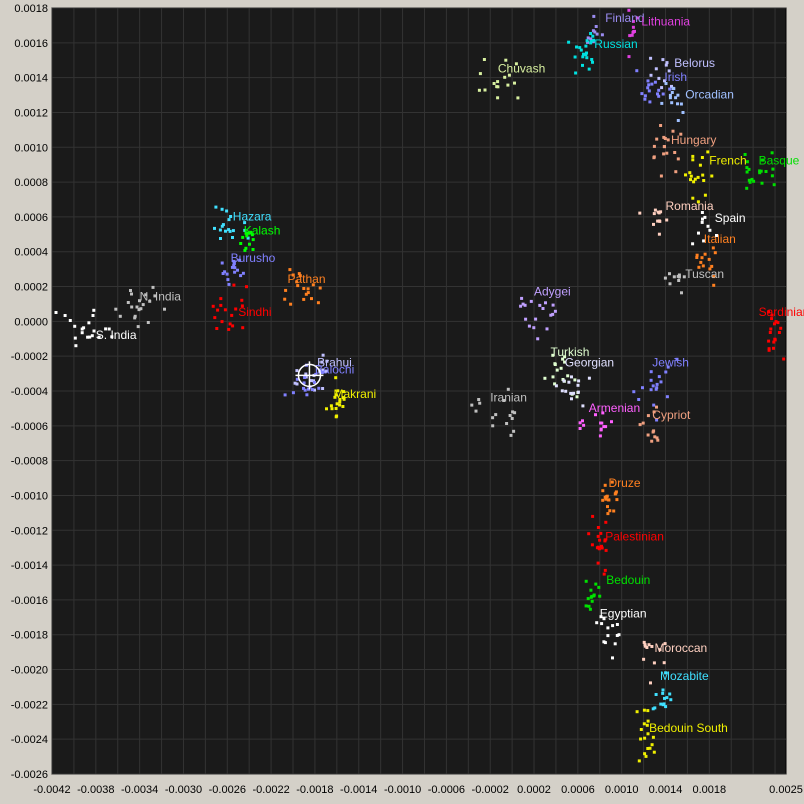 This screenshot has height=804, width=804. What do you see at coordinates (622, 790) in the screenshot?
I see `x-tick-label: 0.0010` at bounding box center [622, 790].